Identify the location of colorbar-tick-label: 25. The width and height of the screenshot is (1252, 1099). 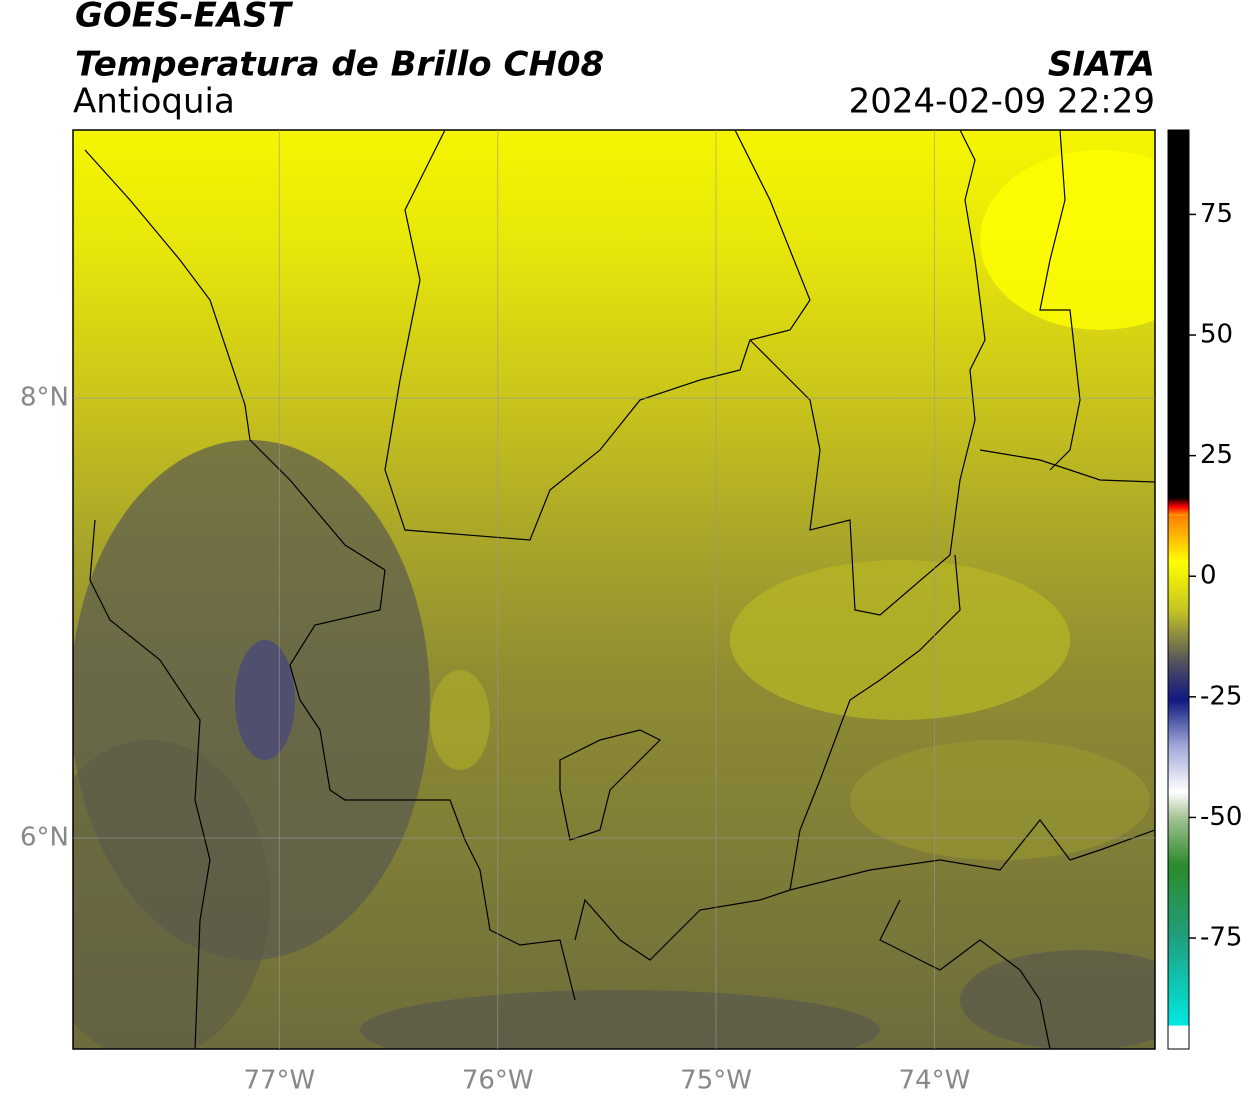
(1216, 455).